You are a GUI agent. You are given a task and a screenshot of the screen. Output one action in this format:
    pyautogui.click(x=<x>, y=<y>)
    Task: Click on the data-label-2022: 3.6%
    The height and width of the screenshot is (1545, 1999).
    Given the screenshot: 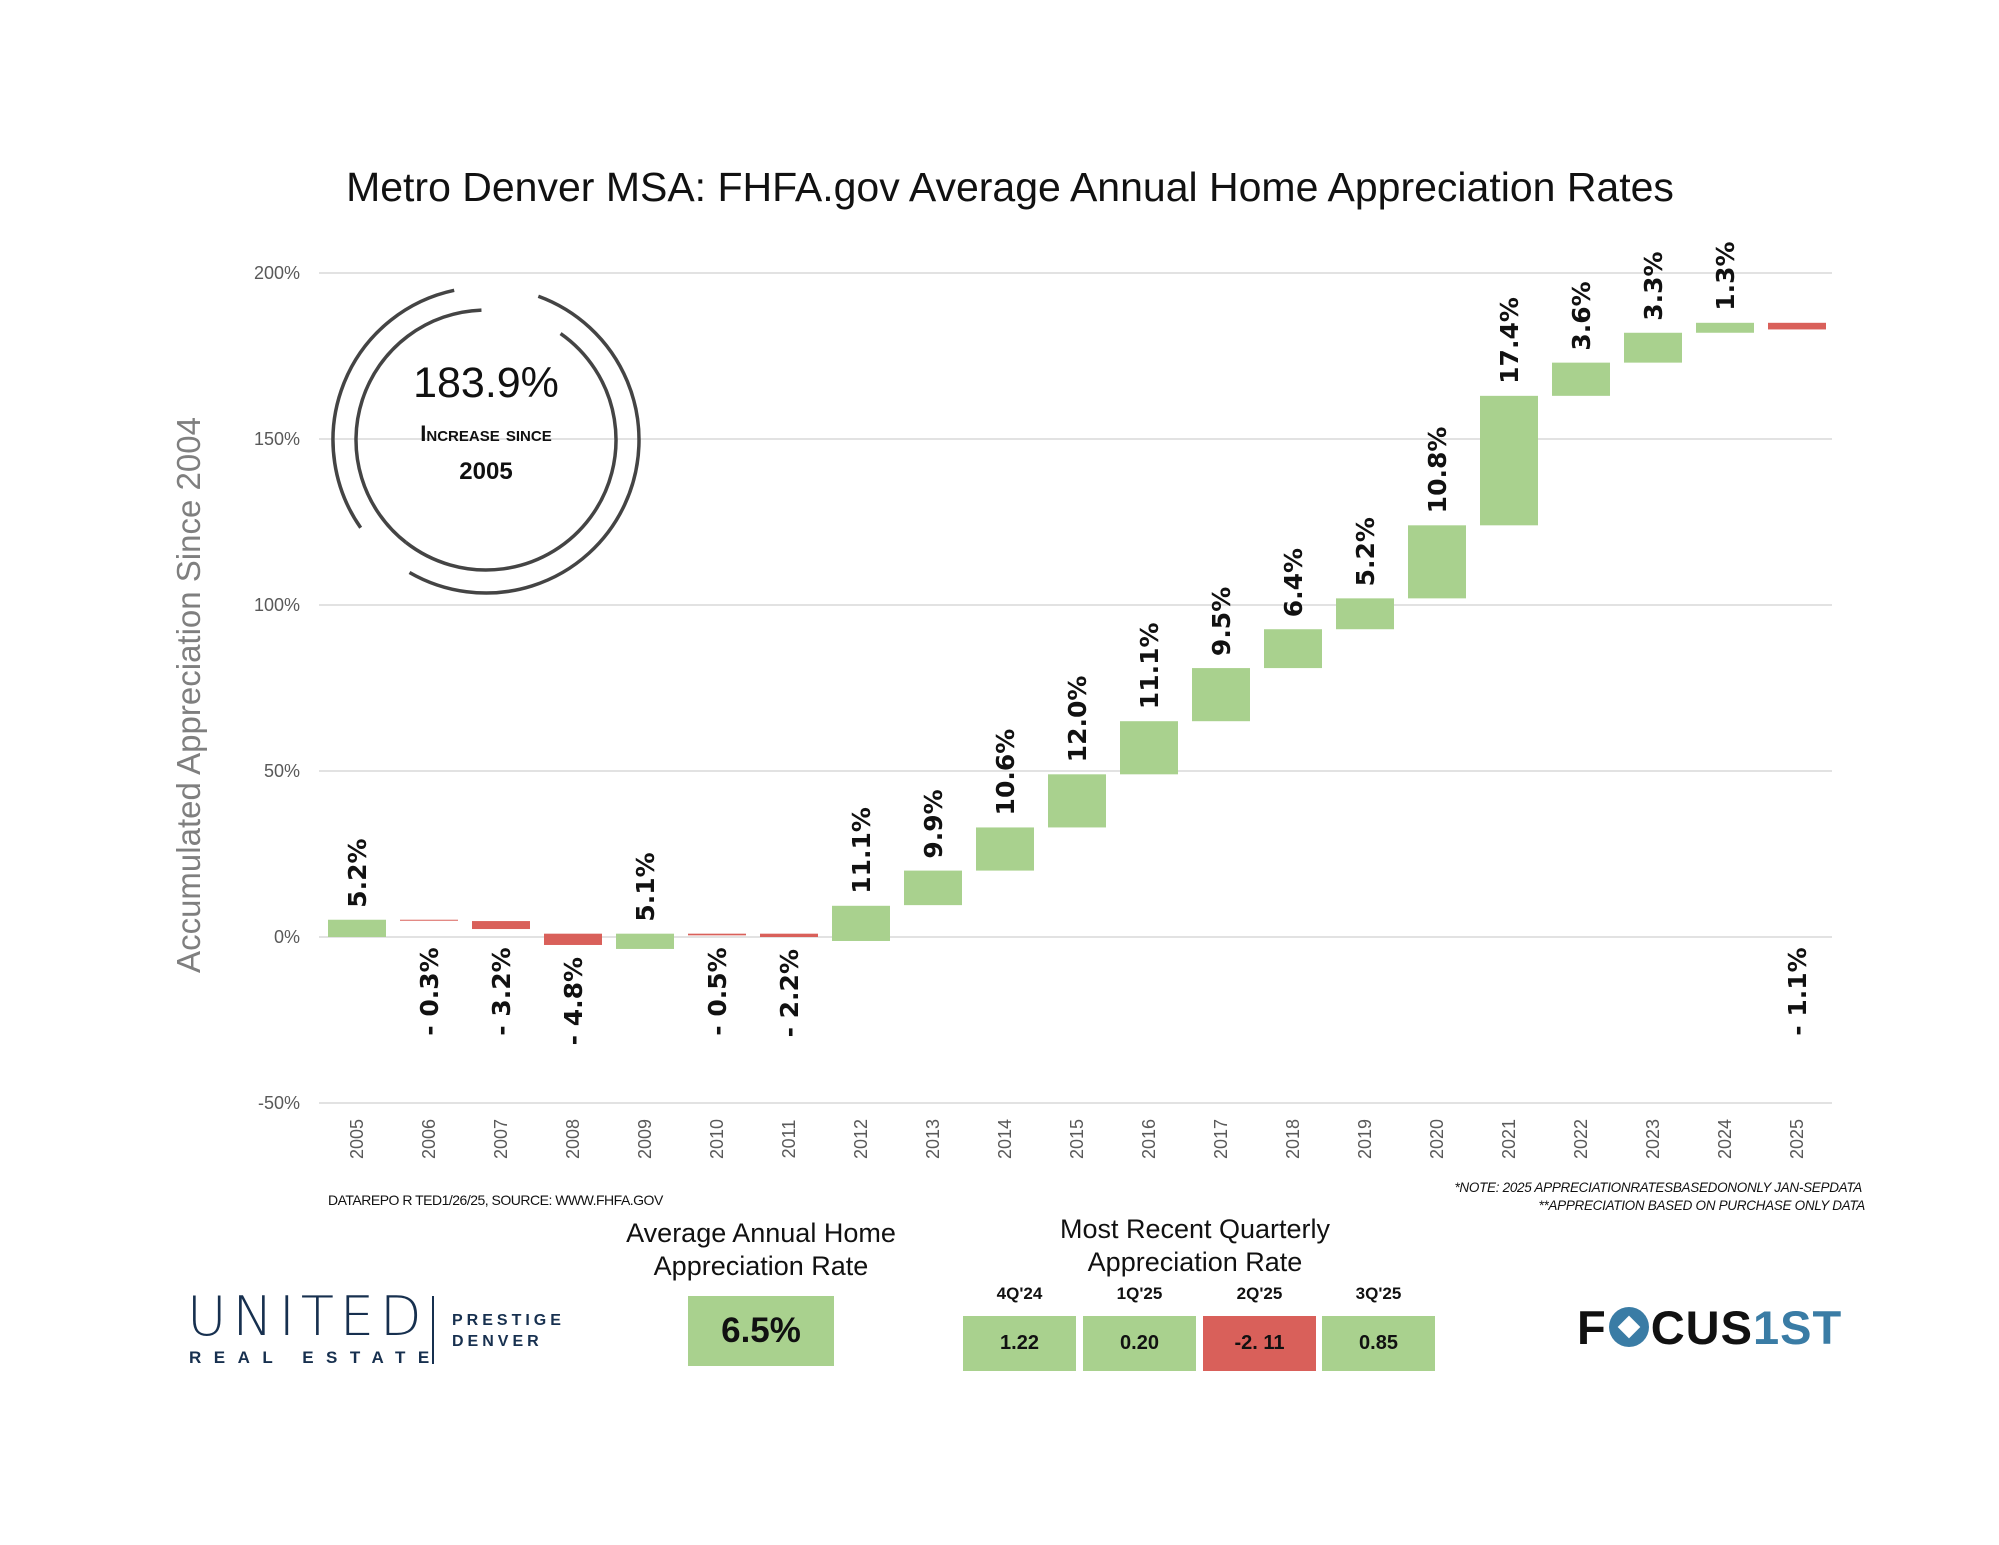 What is the action you would take?
    pyautogui.click(x=1581, y=315)
    